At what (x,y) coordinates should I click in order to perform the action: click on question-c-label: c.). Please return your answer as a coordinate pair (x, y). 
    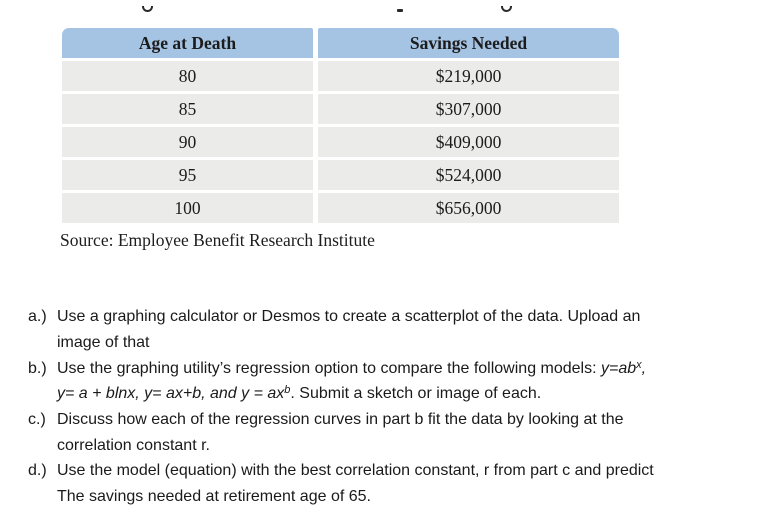
    Looking at the image, I should click on (37, 419).